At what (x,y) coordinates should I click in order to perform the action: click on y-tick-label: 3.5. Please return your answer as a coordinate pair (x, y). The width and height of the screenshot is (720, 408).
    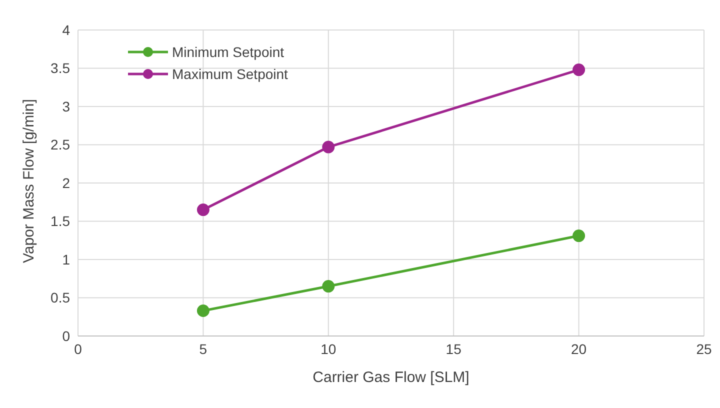
    Looking at the image, I should click on (60, 68).